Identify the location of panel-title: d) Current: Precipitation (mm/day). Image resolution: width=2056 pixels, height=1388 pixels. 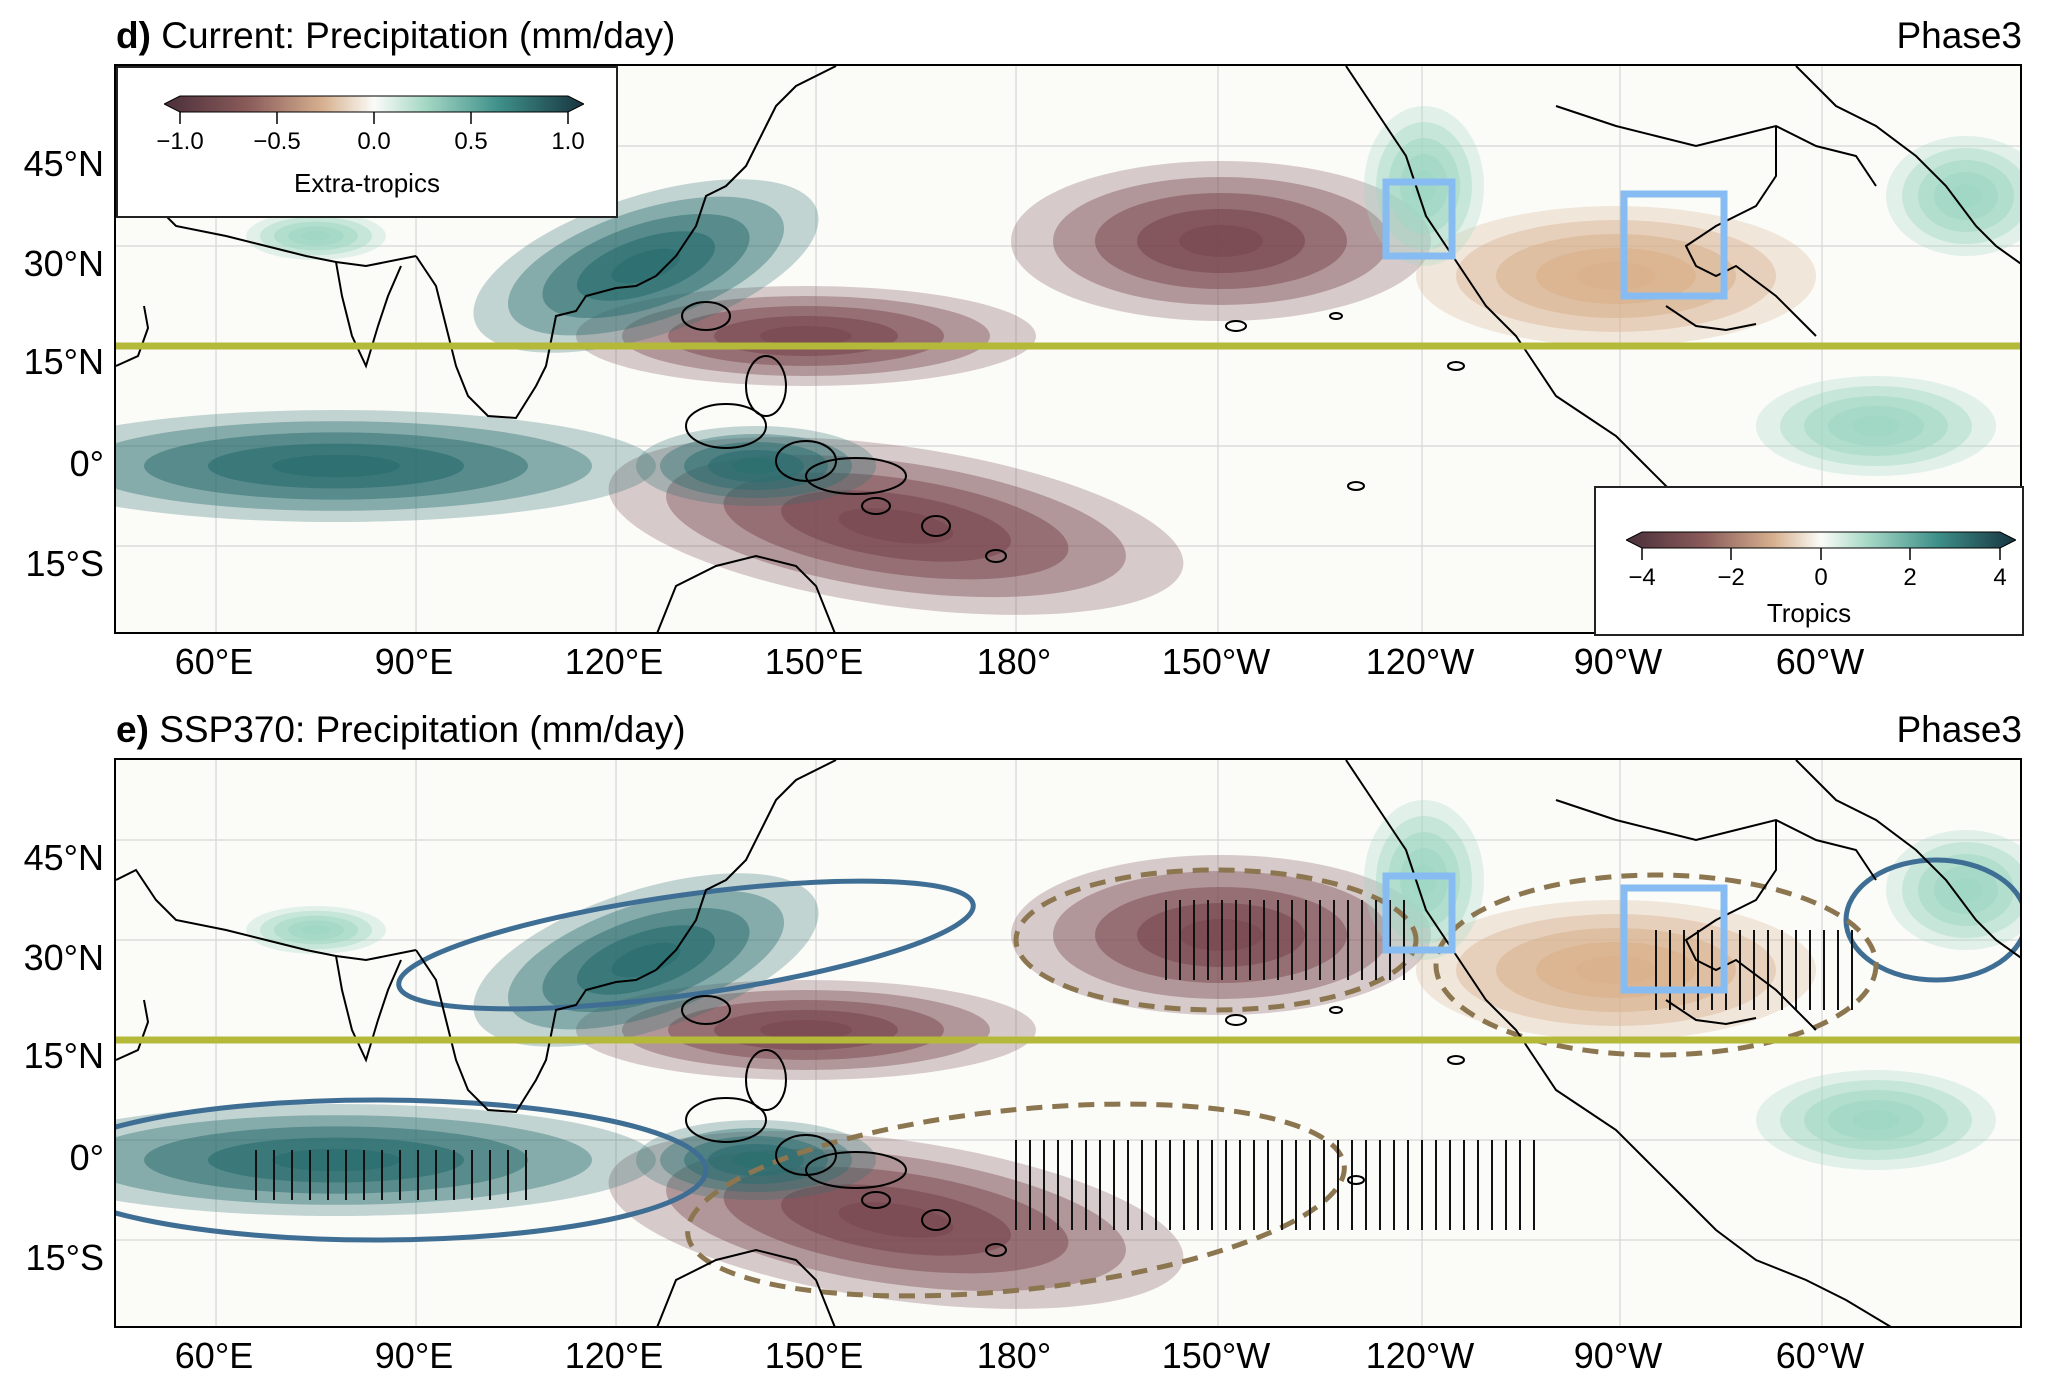
(395, 36).